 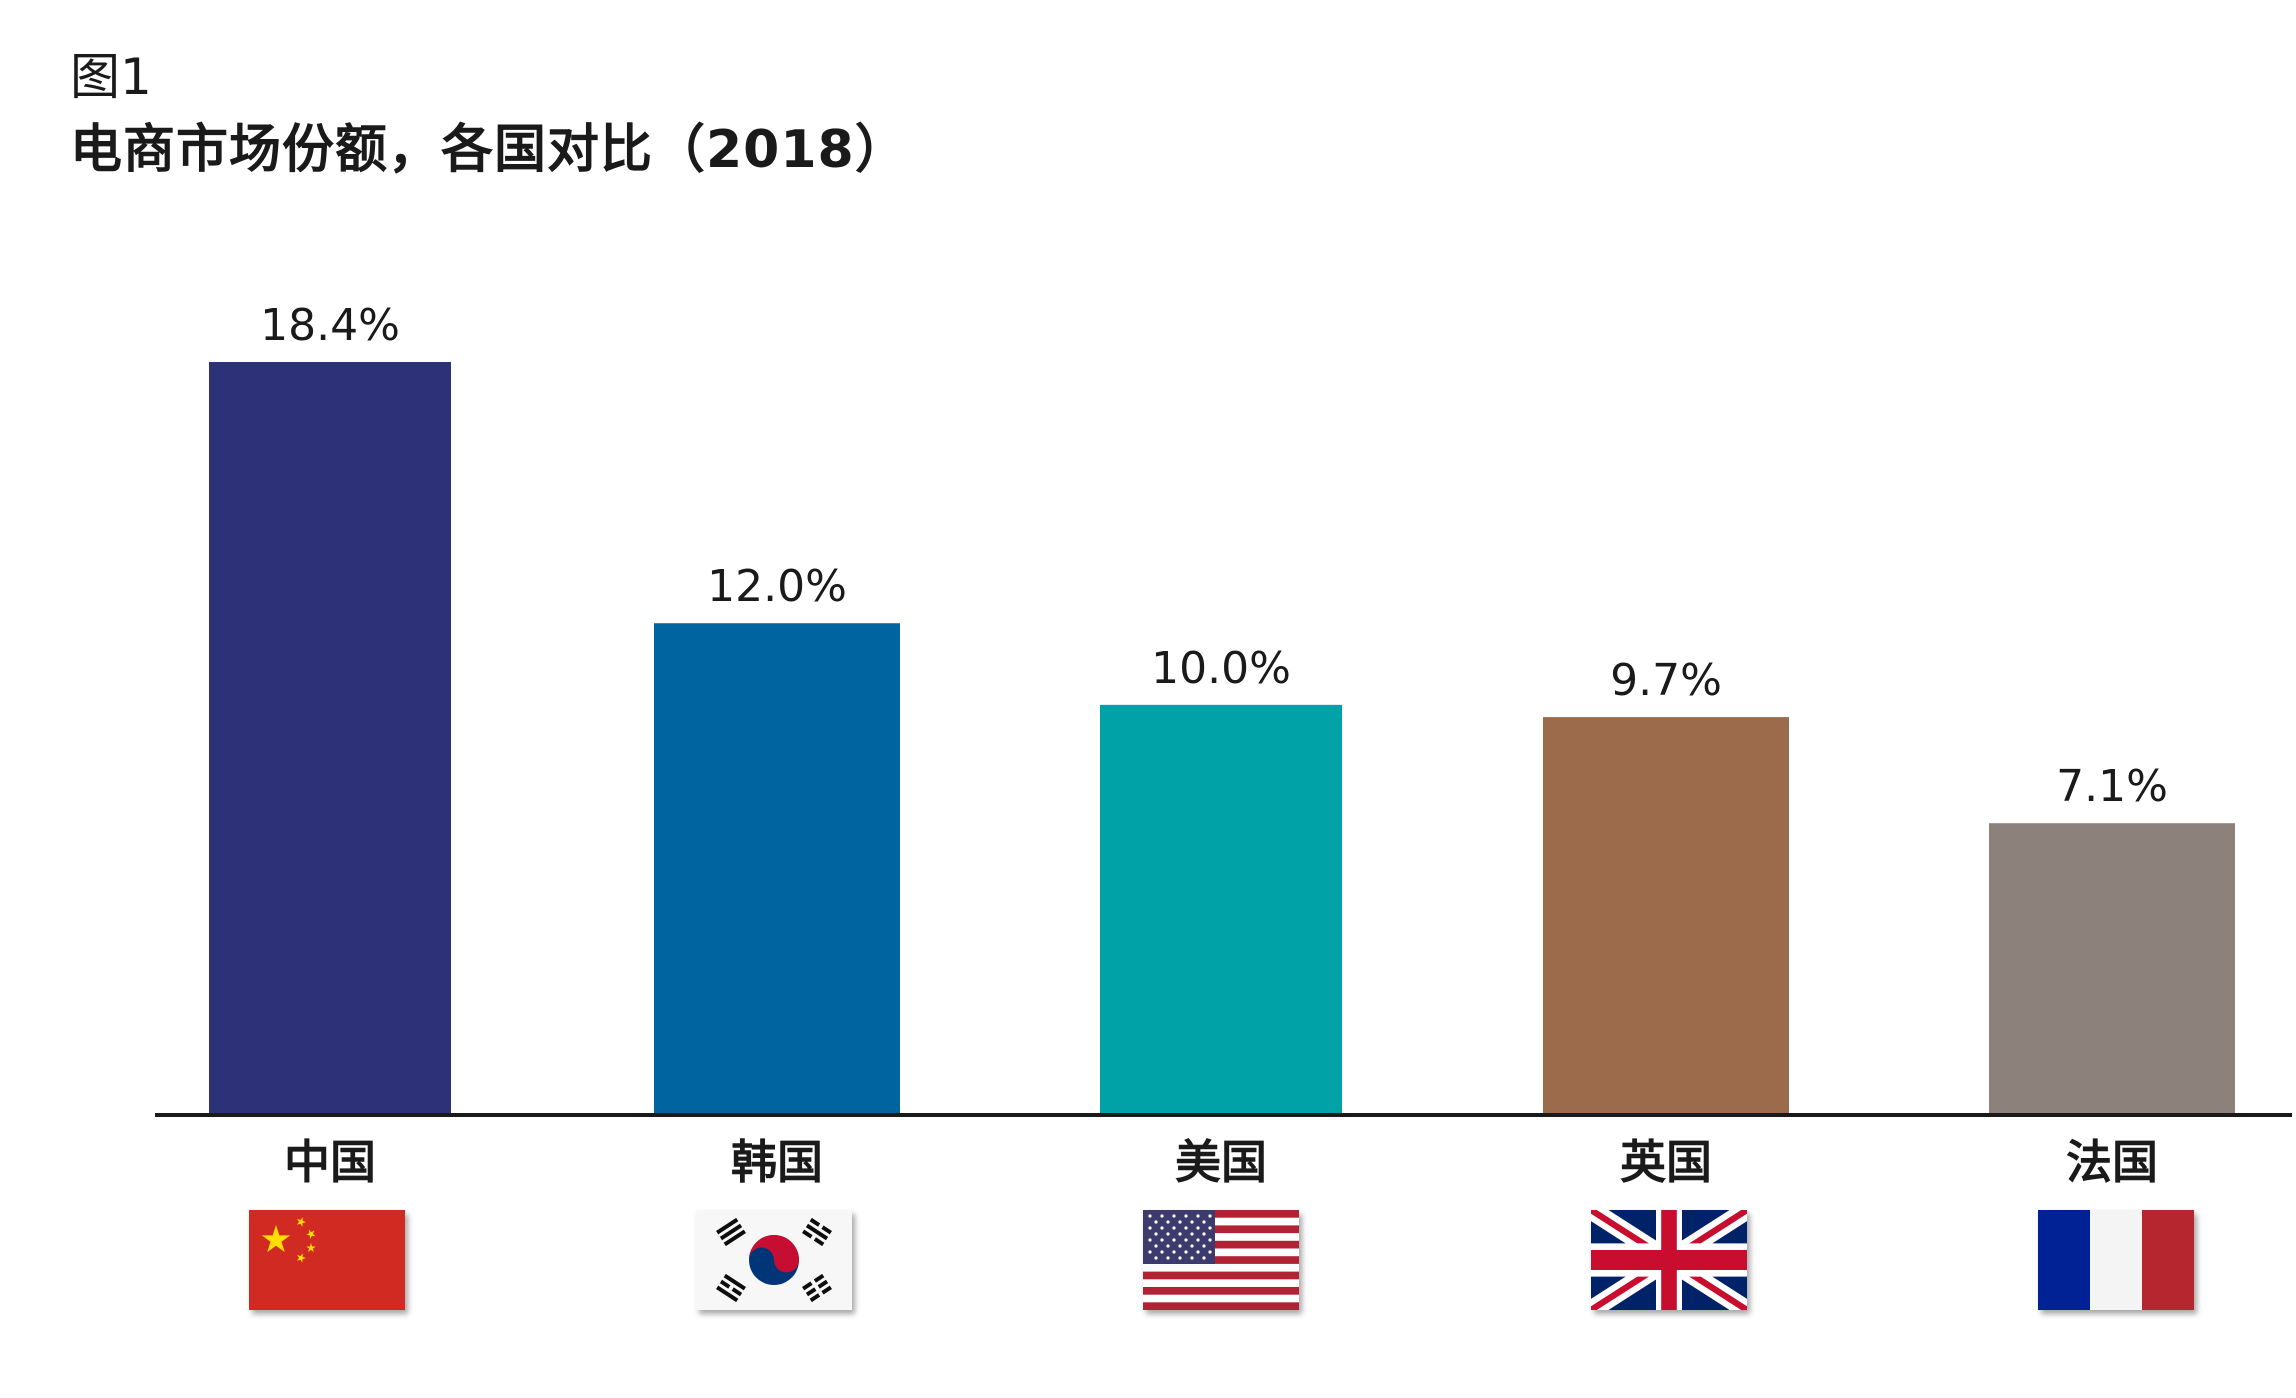 I want to click on value-label: 18.4%, so click(x=330, y=325).